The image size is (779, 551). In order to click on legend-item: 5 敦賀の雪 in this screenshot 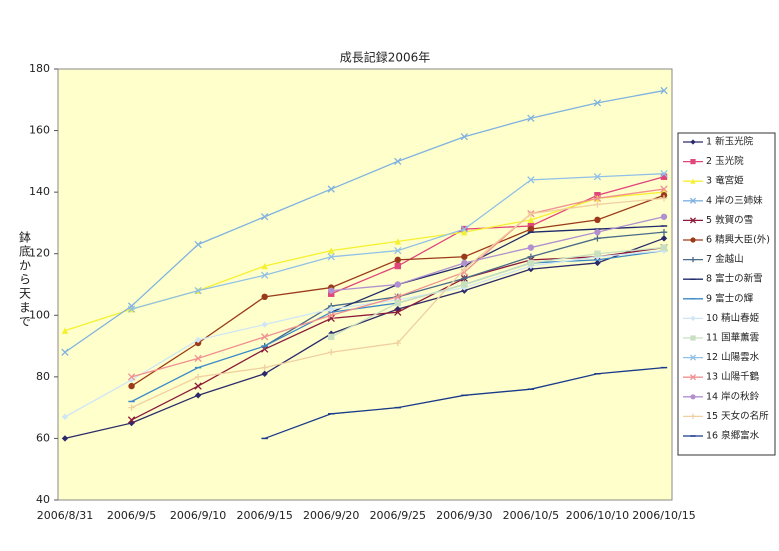, I will do `click(718, 220)`.